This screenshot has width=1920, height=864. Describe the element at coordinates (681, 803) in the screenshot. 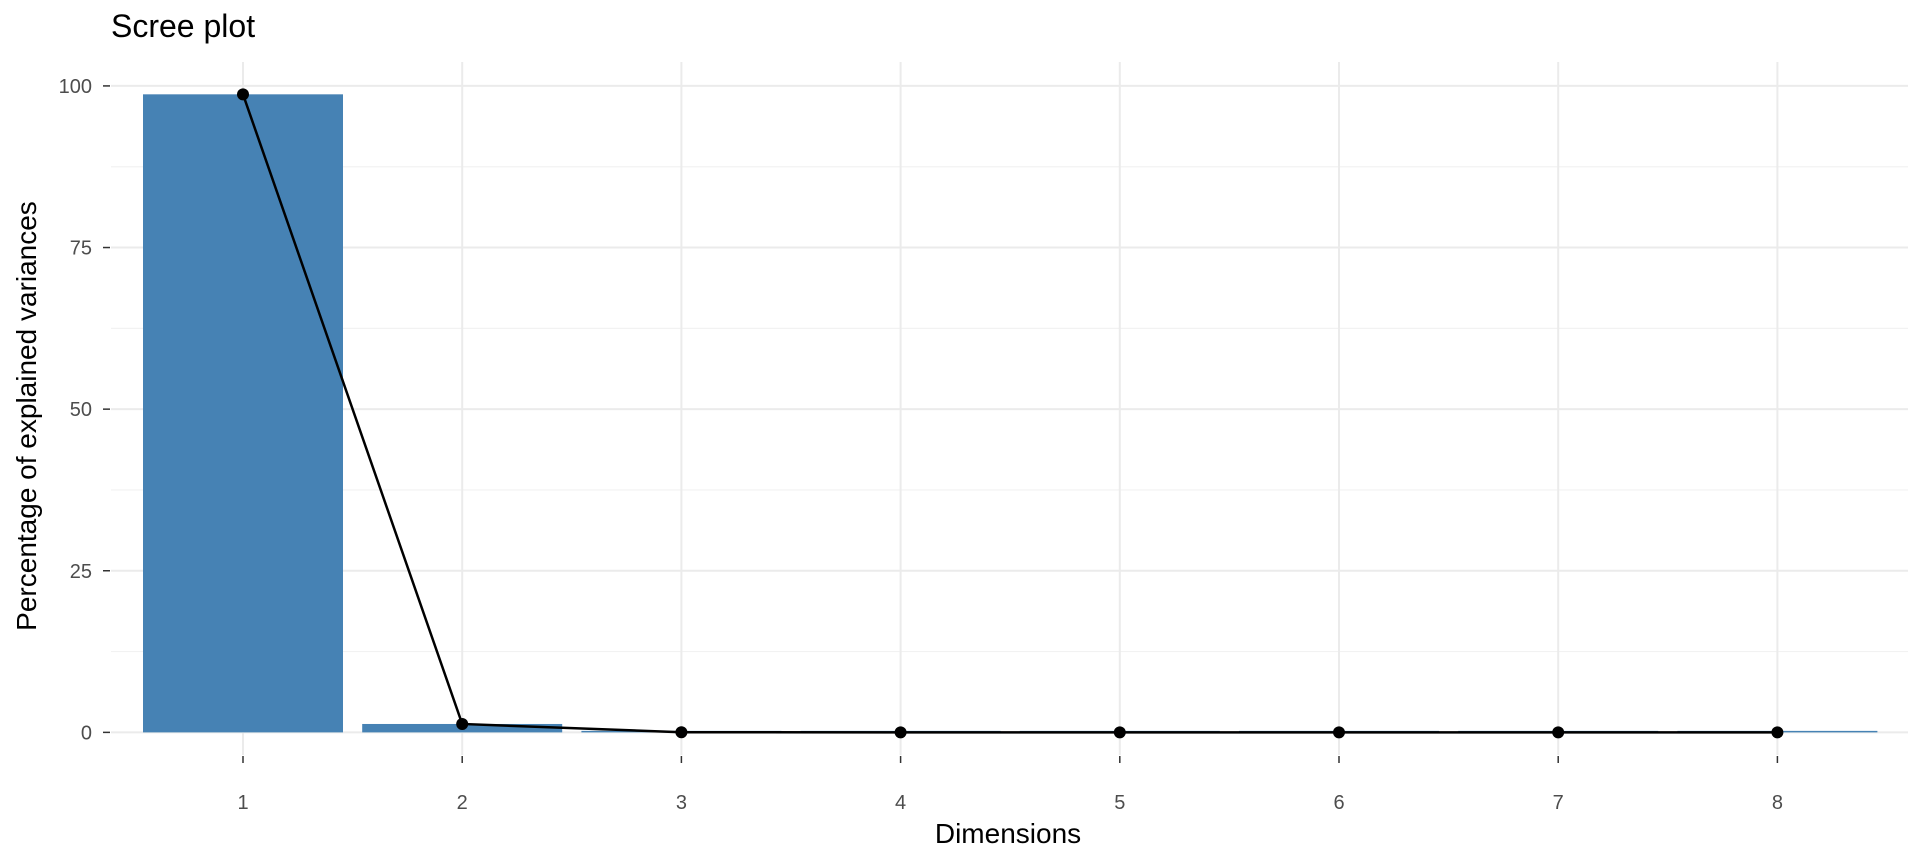

I see `x-tick-label: 3` at that location.